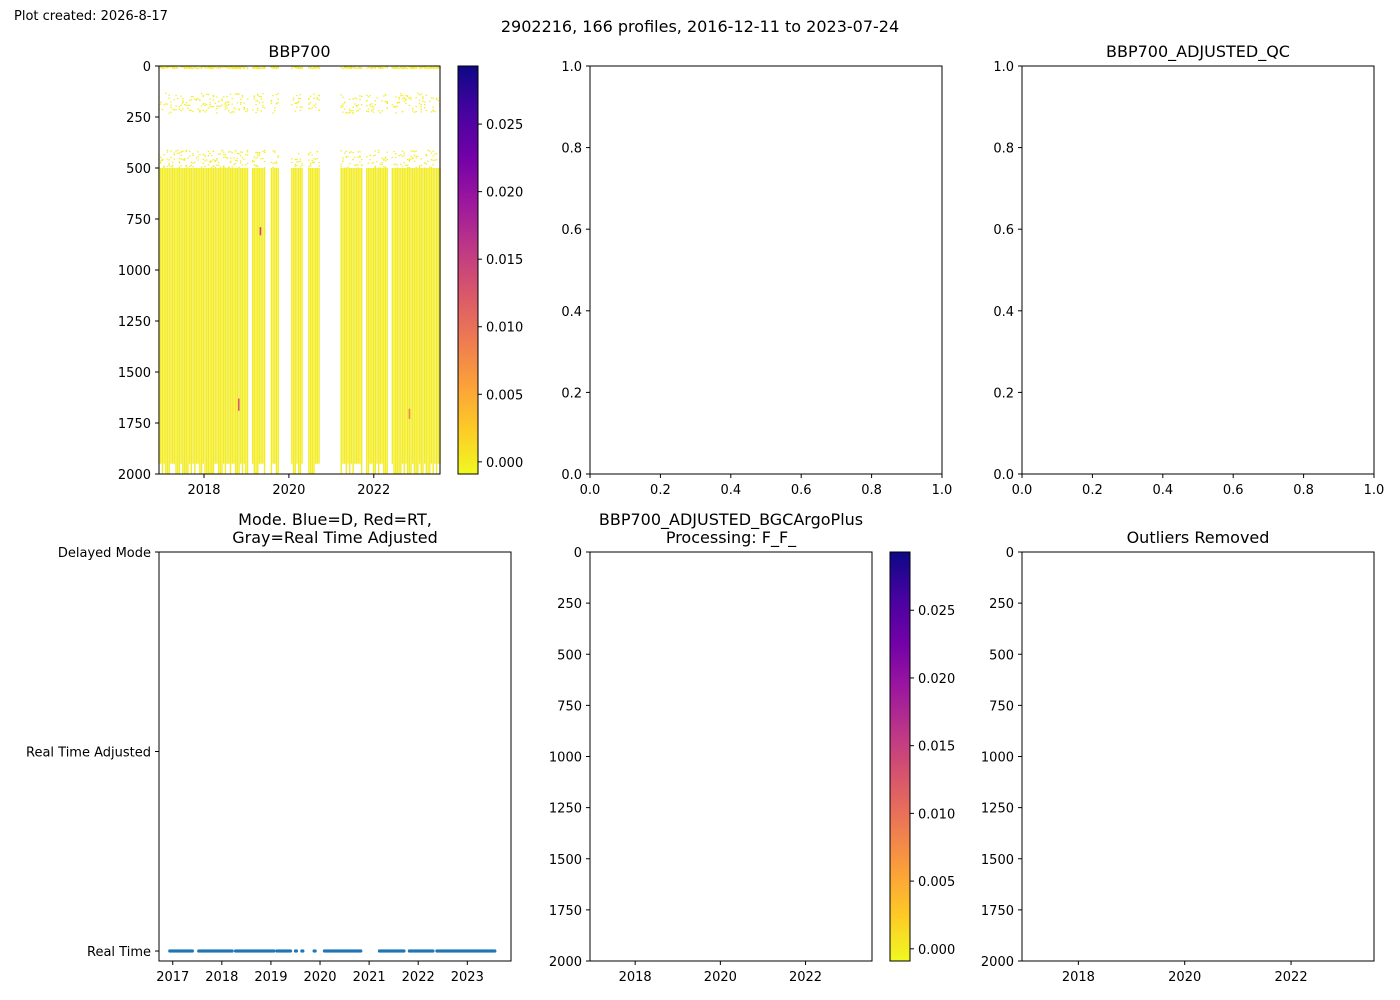 The height and width of the screenshot is (1000, 1400). Describe the element at coordinates (936, 950) in the screenshot. I see `colorbar-tick-label: 0.000` at that location.